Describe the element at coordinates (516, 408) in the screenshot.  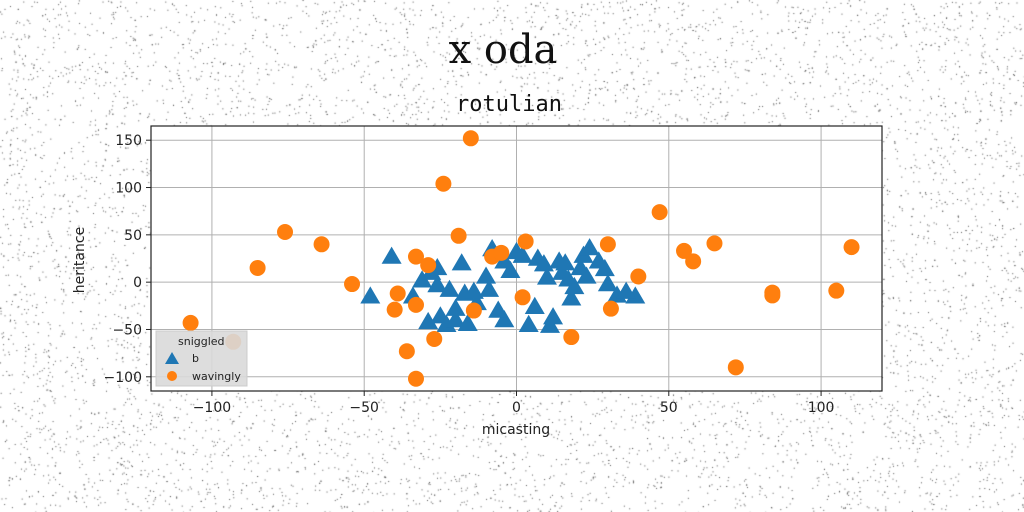
I see `x-tick-label: 0` at that location.